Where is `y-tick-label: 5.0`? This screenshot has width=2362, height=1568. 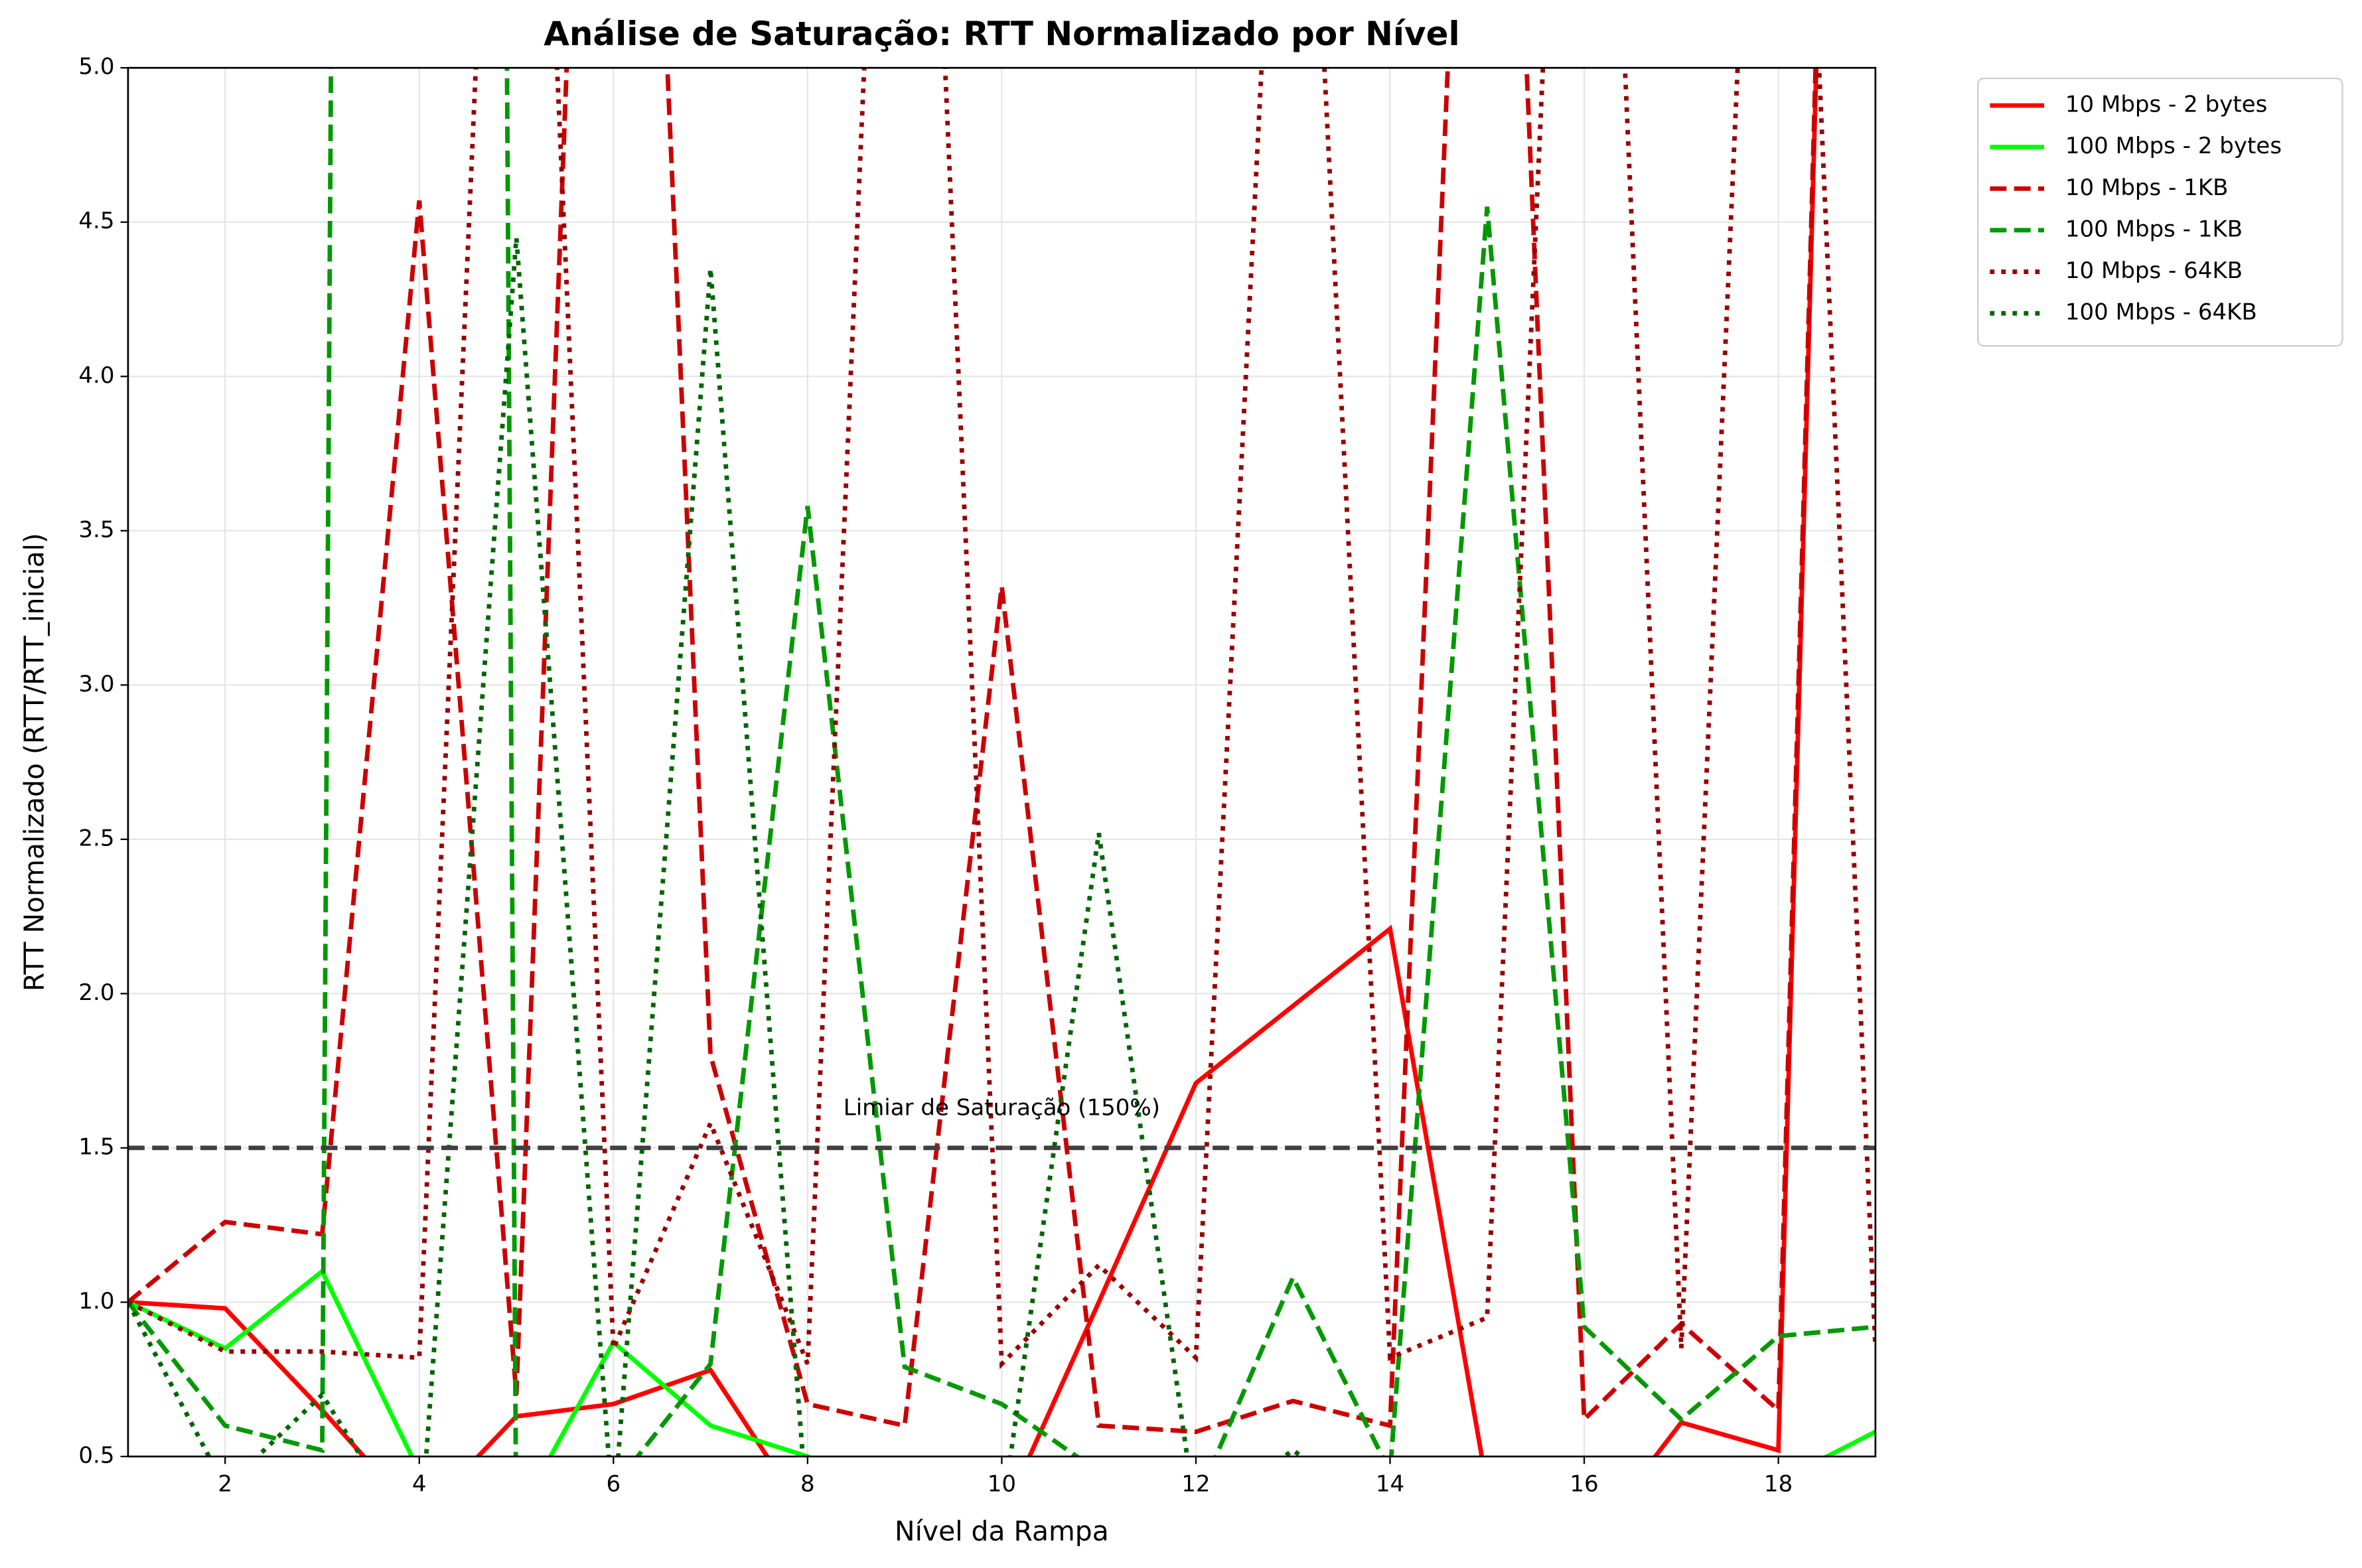 y-tick-label: 5.0 is located at coordinates (96, 67).